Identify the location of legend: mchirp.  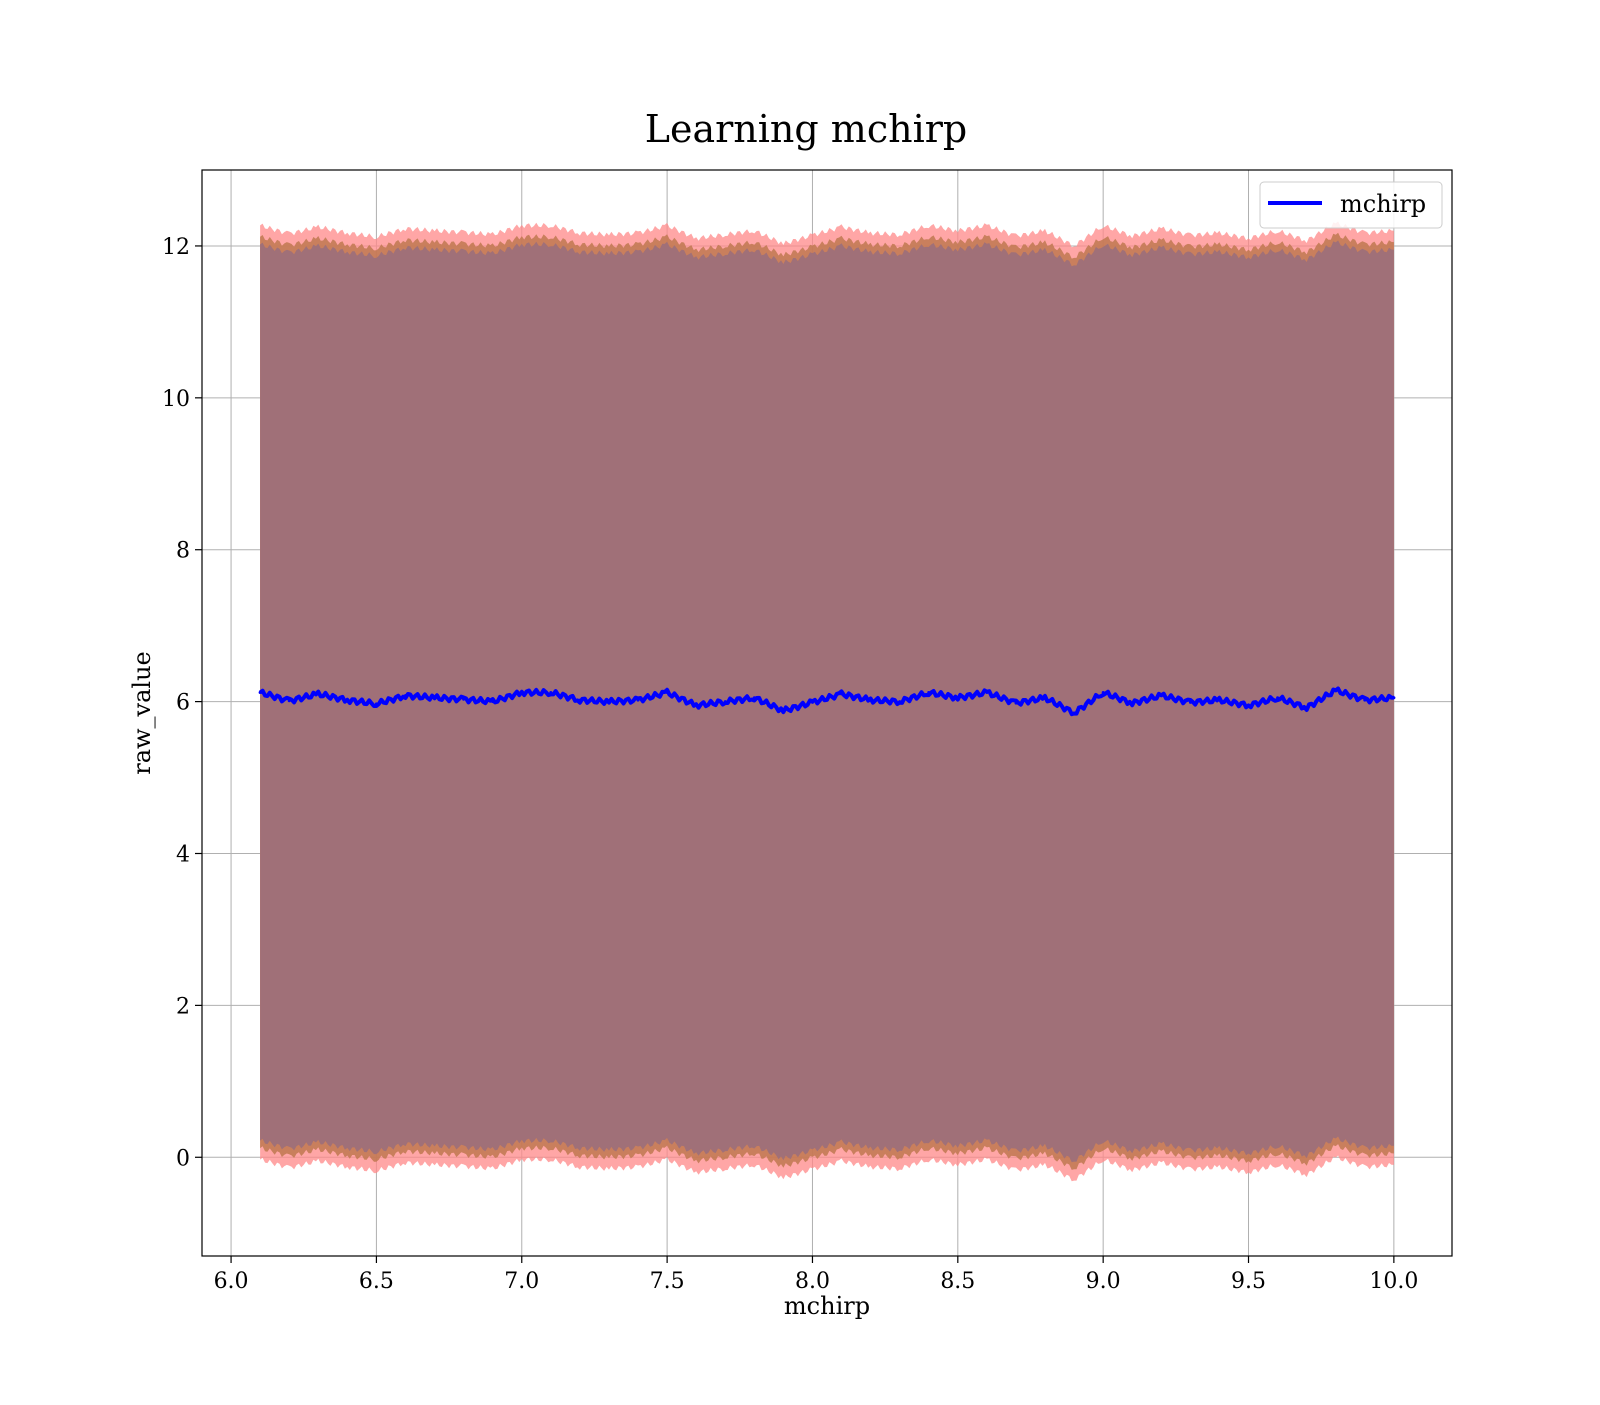
(1351, 205).